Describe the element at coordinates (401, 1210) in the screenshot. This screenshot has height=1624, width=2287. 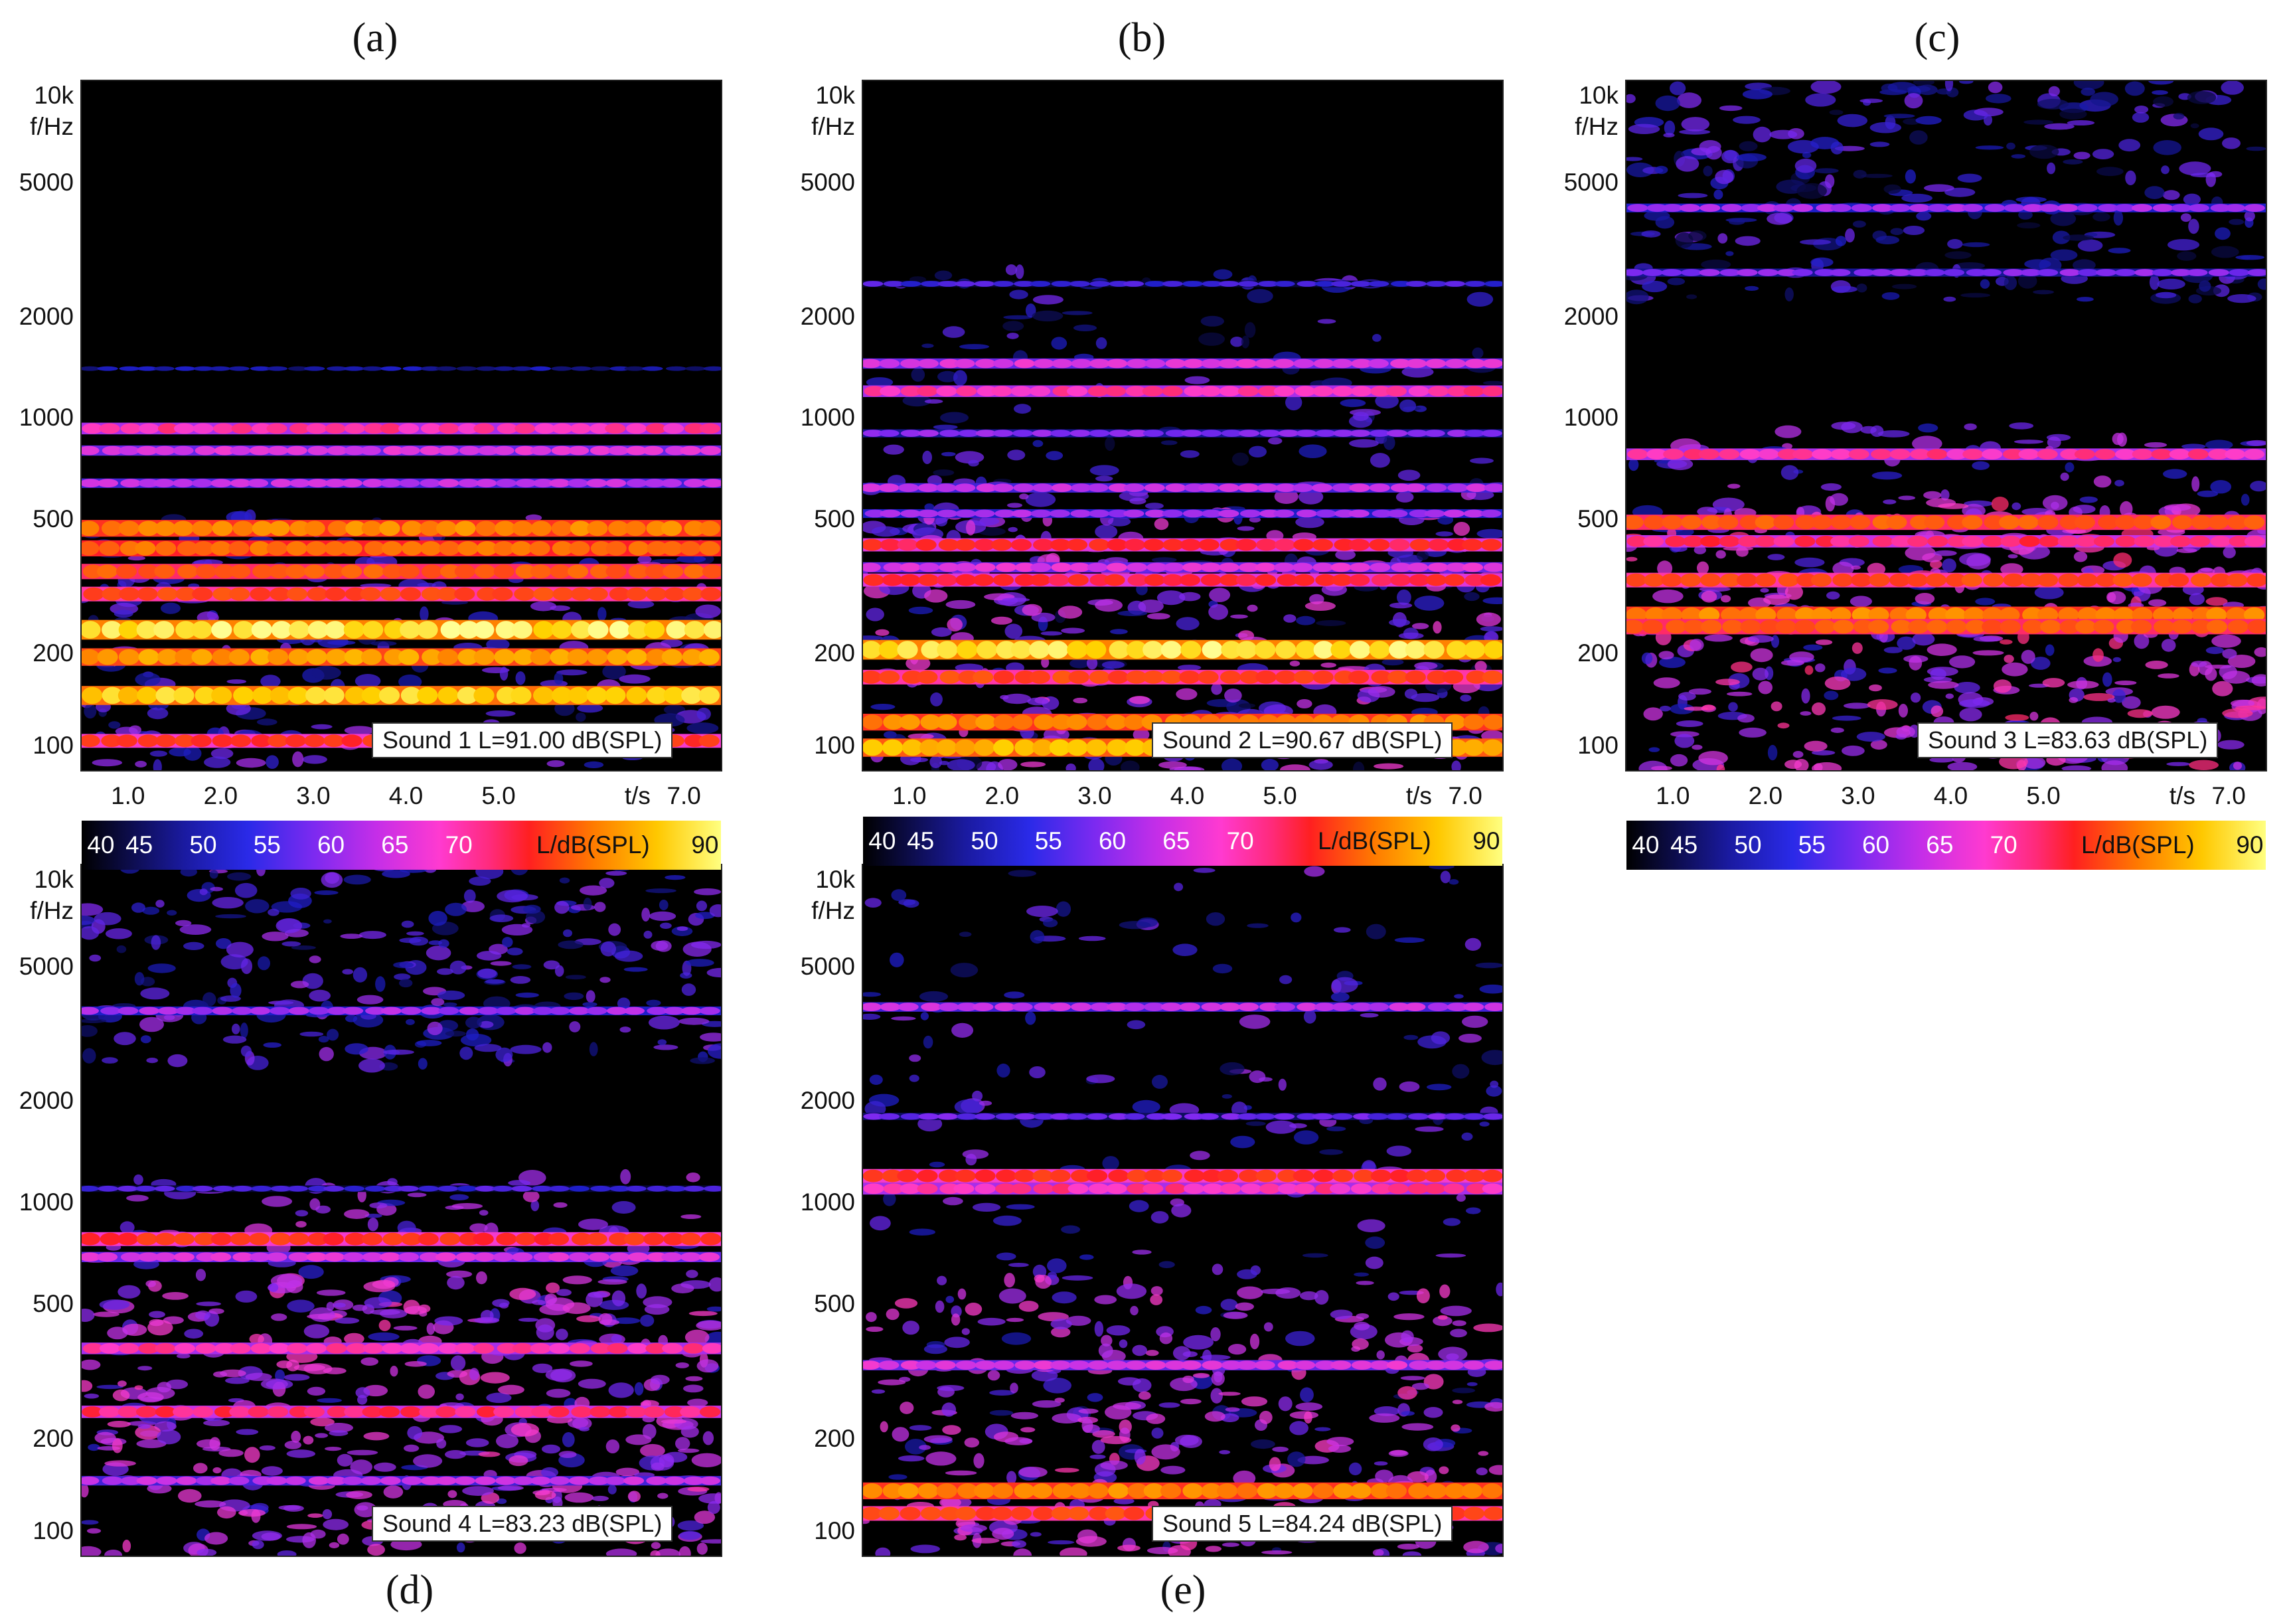
I see `spectrogram-plot` at that location.